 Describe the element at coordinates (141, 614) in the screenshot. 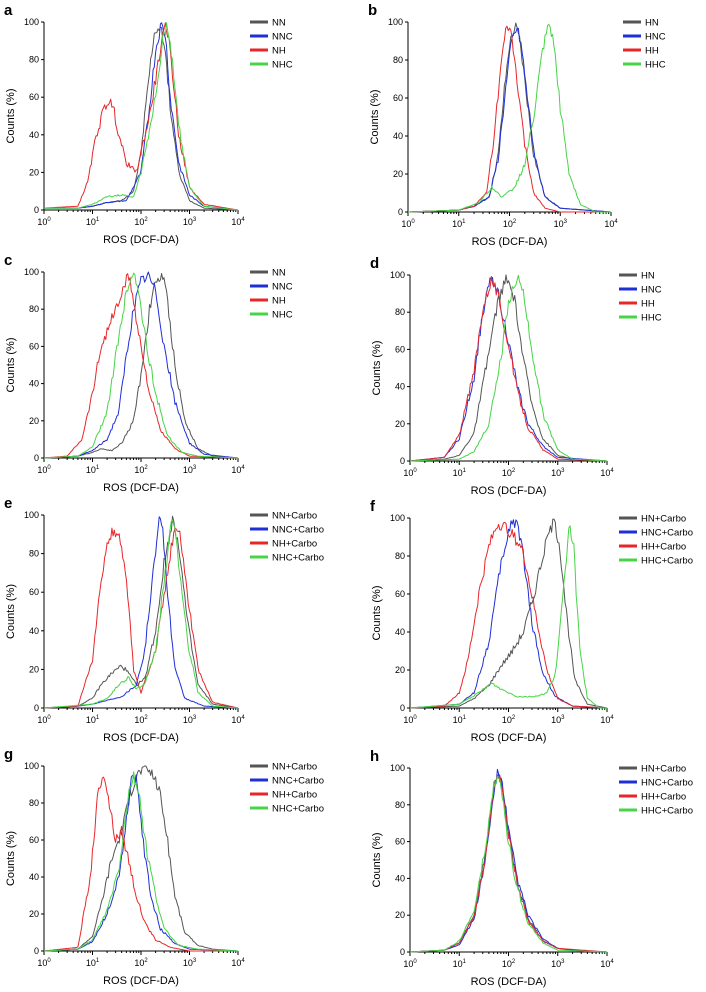

I see `series-nhc-carbo-line` at that location.